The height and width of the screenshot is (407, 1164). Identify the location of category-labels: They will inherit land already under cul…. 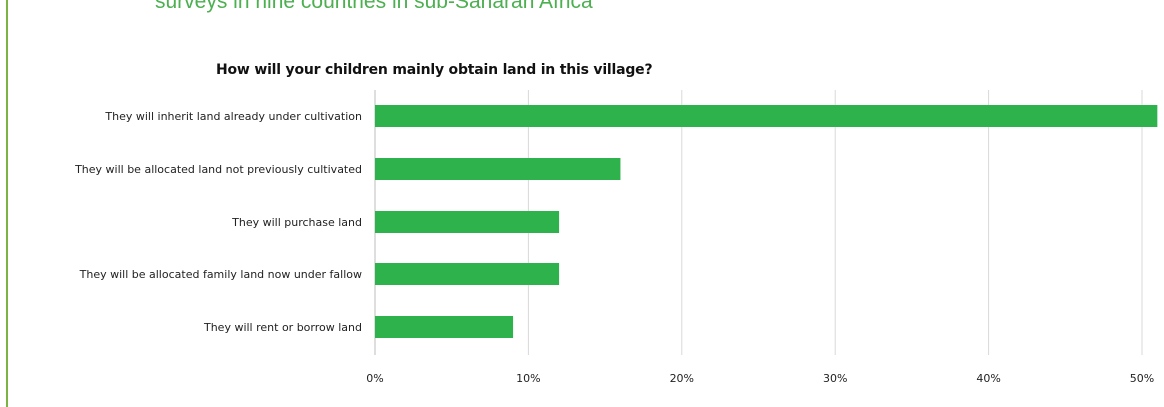
(218, 222).